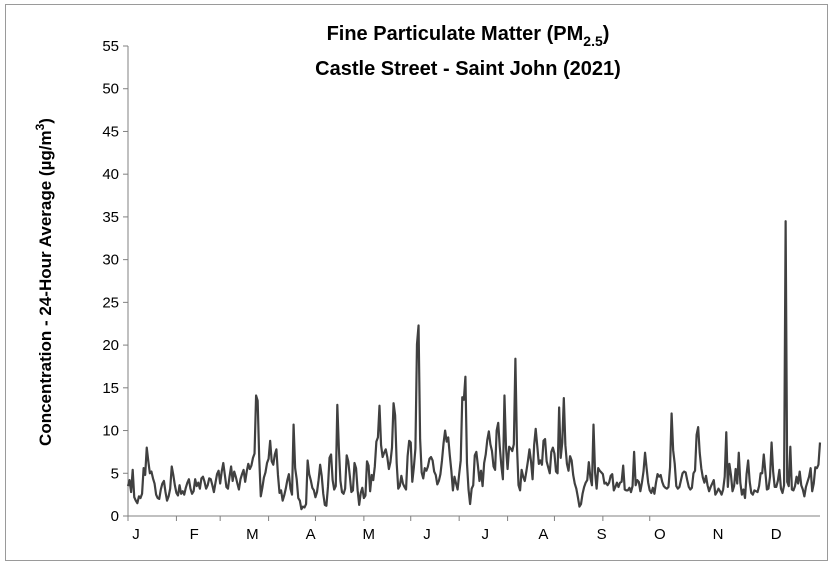 This screenshot has height=566, width=835. What do you see at coordinates (110, 174) in the screenshot?
I see `y-tick-label: 40` at bounding box center [110, 174].